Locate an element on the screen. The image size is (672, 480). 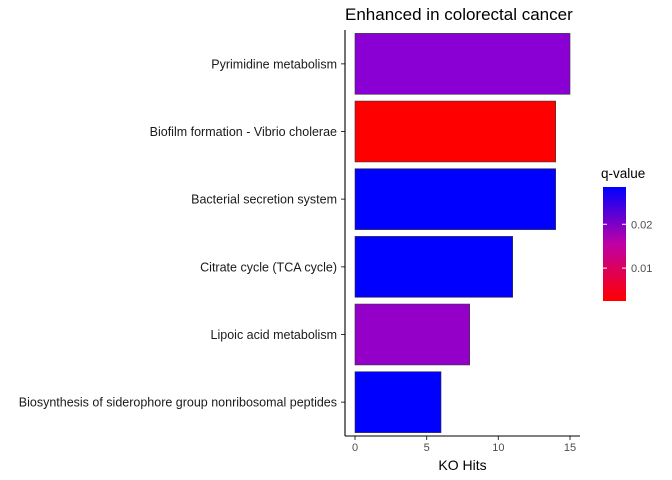
category-label: Pyrimidine metabolism is located at coordinates (274, 64).